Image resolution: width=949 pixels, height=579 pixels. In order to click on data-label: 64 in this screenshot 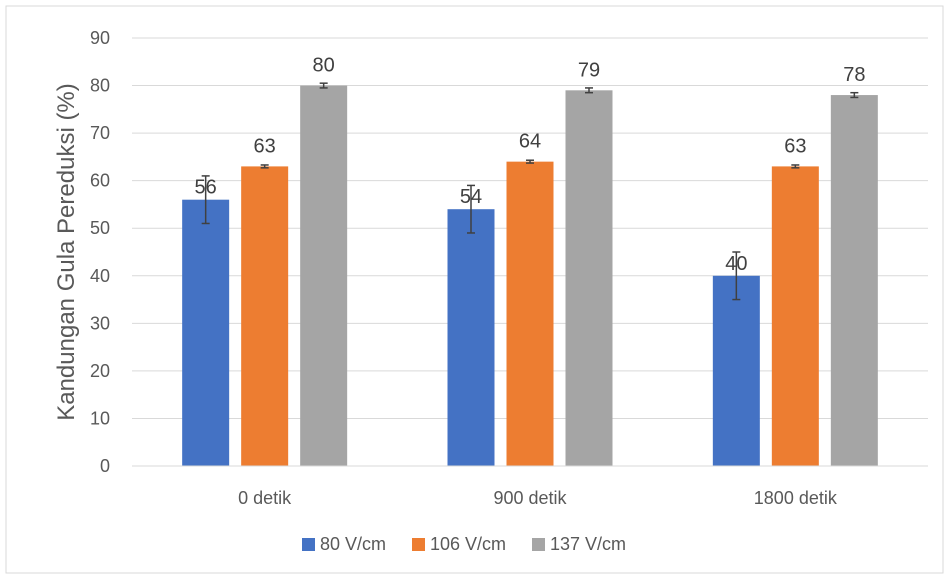, I will do `click(530, 142)`.